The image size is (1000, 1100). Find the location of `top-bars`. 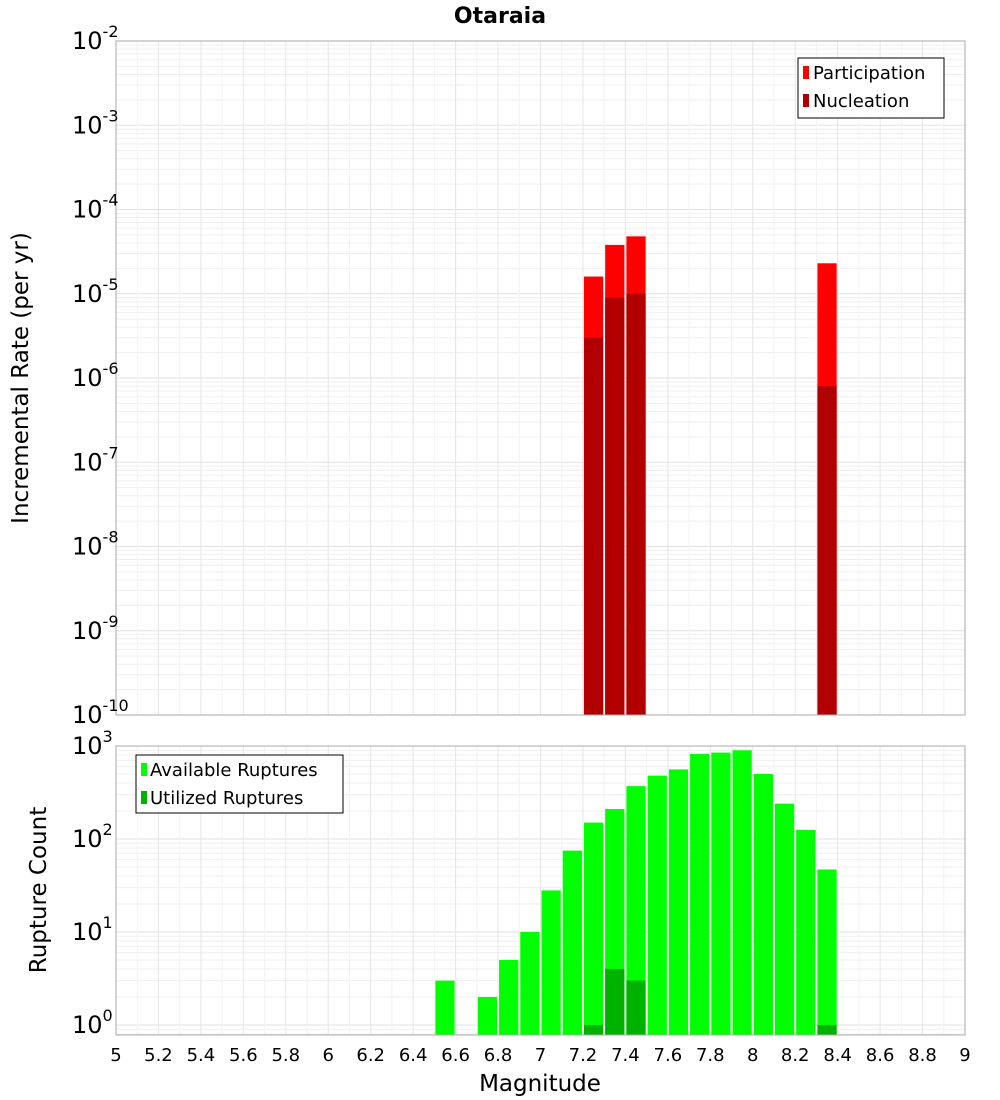

top-bars is located at coordinates (710, 476).